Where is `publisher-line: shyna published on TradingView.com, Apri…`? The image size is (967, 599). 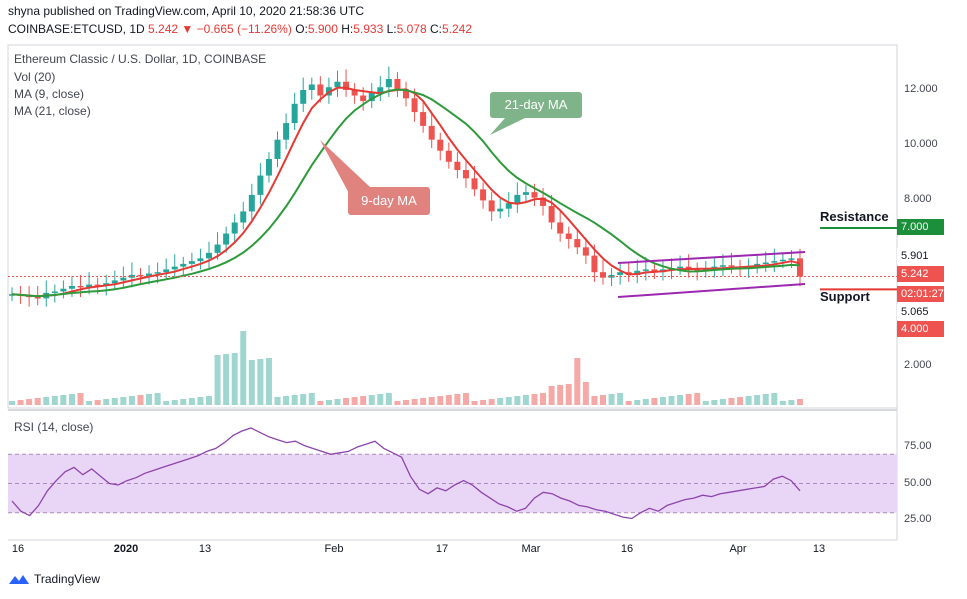
publisher-line: shyna published on TradingView.com, Apri… is located at coordinates (186, 11).